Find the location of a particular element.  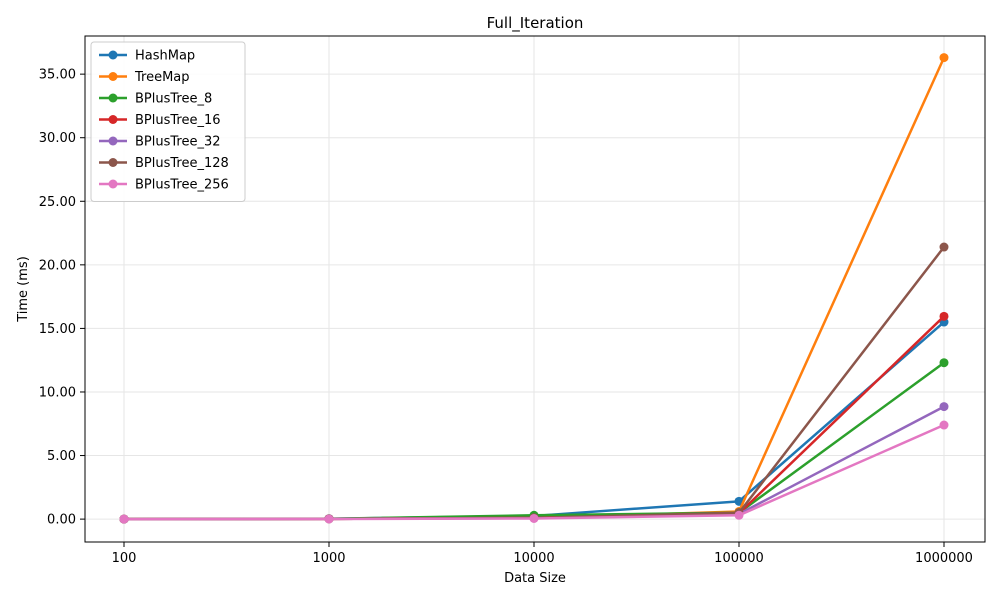

legend-label: BPlusTree_8 is located at coordinates (173, 99).